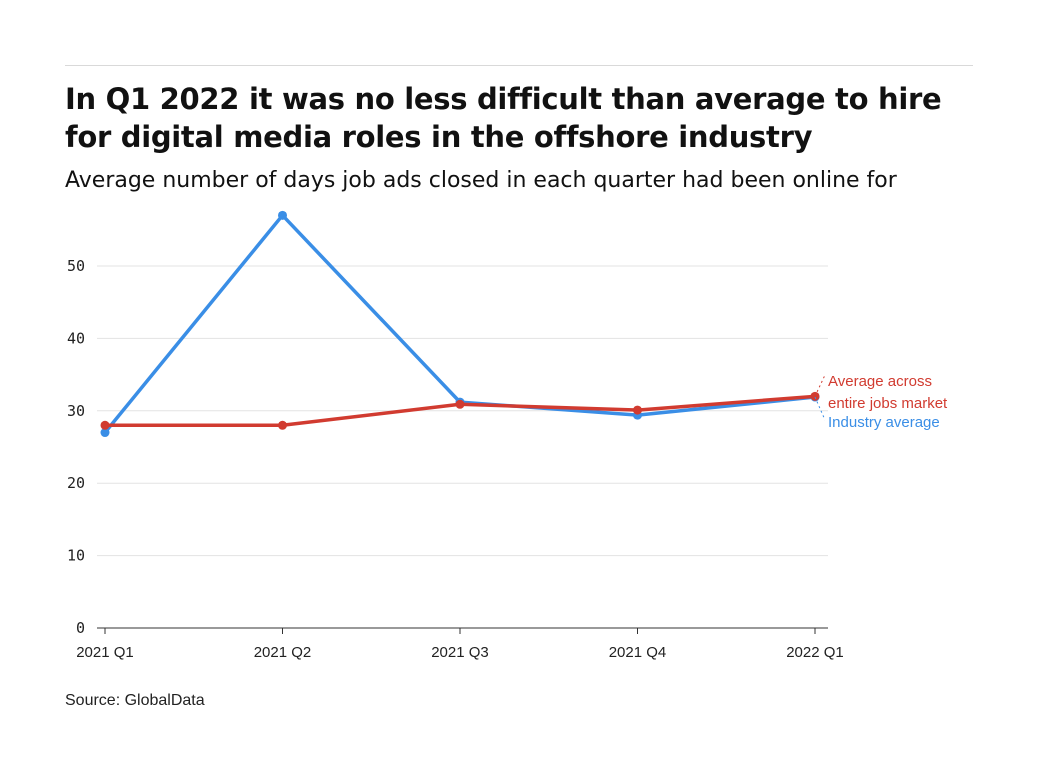  Describe the element at coordinates (76, 411) in the screenshot. I see `y-tick-label: 30` at that location.